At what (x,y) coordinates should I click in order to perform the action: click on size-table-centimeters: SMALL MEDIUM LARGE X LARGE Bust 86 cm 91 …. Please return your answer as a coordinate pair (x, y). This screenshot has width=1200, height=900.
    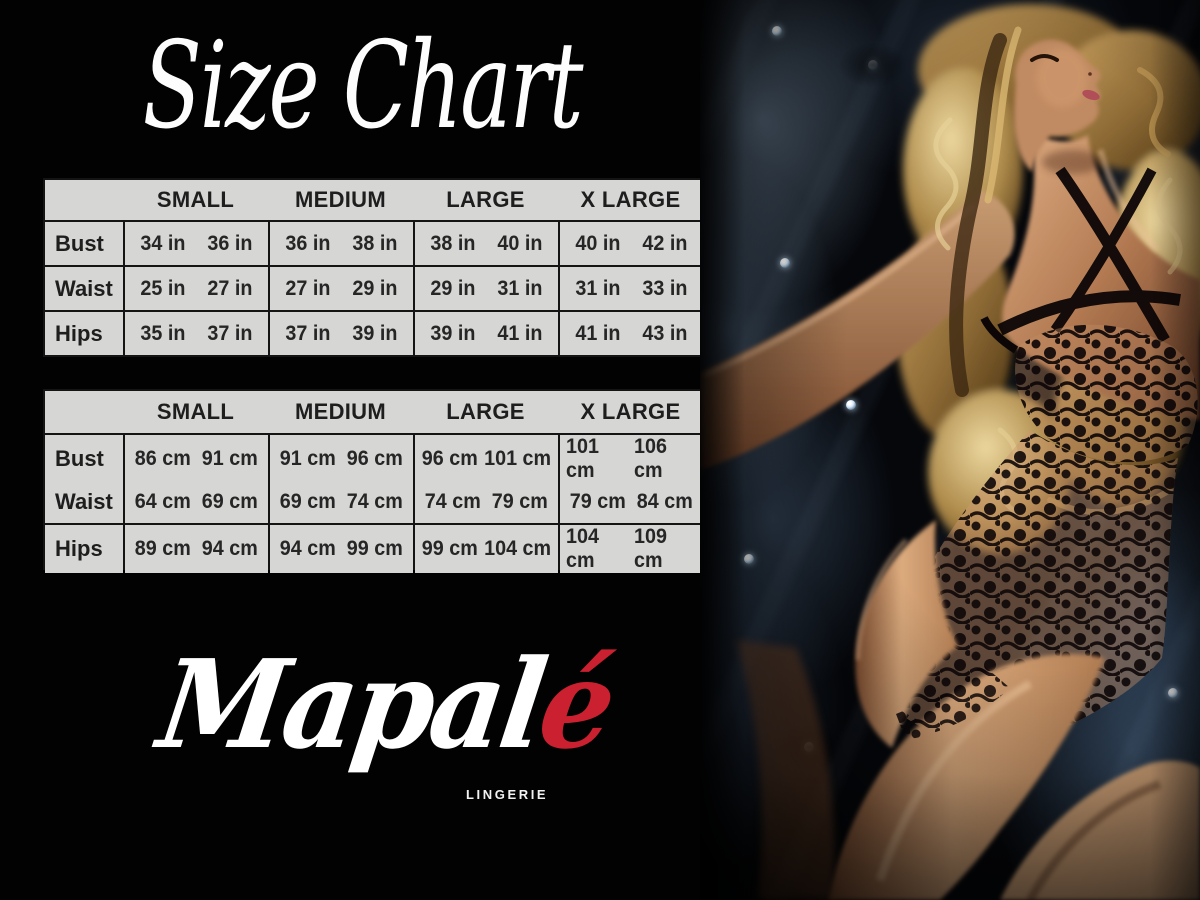
    Looking at the image, I should click on (374, 481).